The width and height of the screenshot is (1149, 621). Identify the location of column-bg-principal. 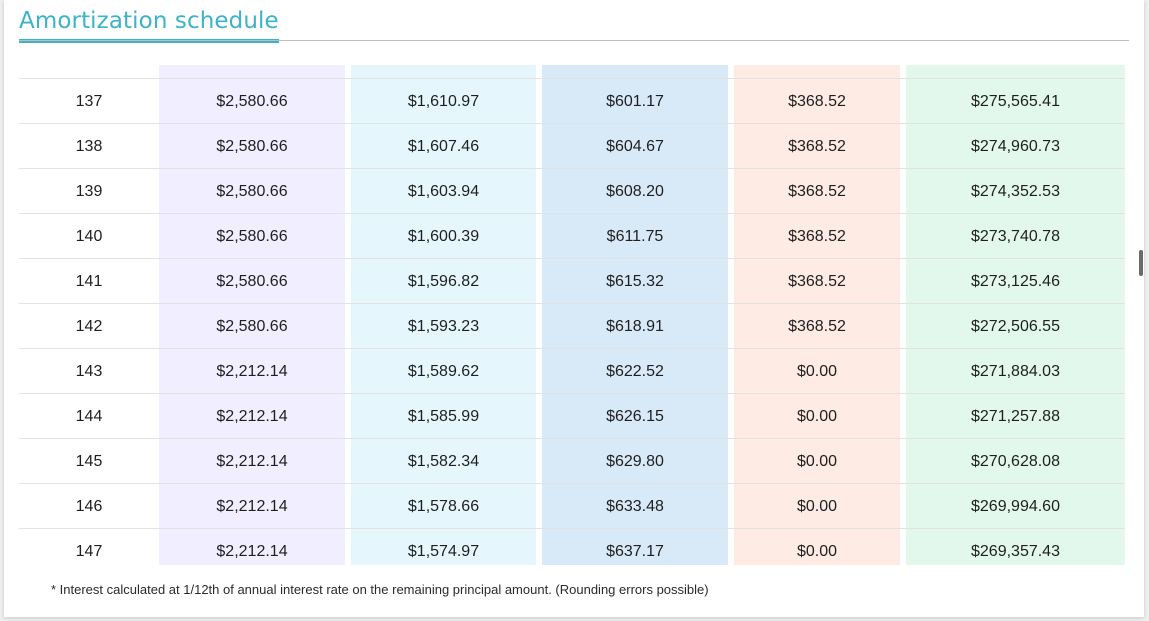
(635, 315).